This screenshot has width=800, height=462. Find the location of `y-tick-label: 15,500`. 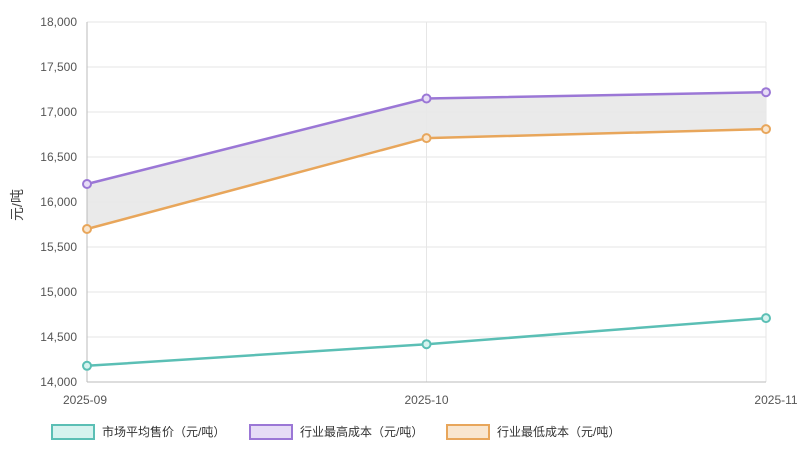

y-tick-label: 15,500 is located at coordinates (58, 247).